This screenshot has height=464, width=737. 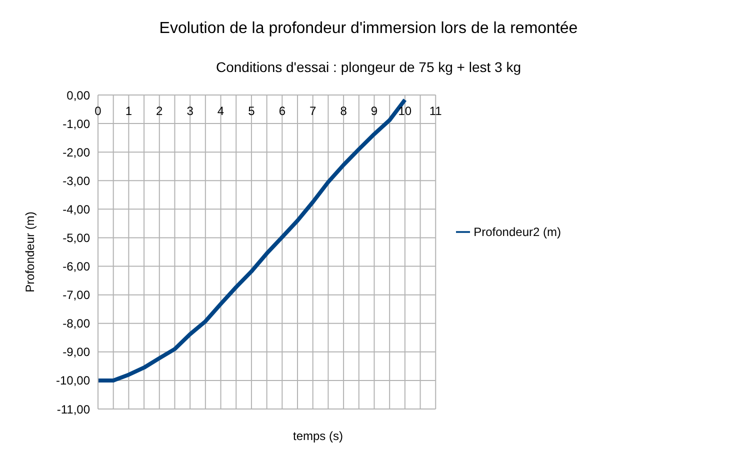 What do you see at coordinates (73, 381) in the screenshot?
I see `y-tick-label: -10,00` at bounding box center [73, 381].